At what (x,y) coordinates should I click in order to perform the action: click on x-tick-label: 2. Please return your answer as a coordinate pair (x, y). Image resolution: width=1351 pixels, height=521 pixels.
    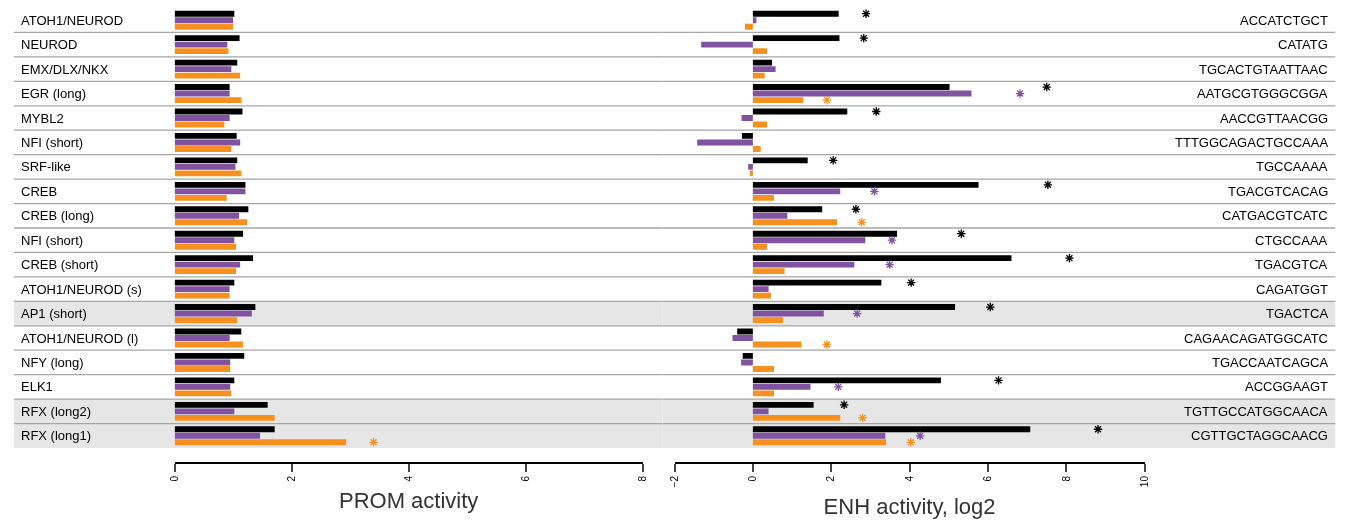
    Looking at the image, I should click on (831, 478).